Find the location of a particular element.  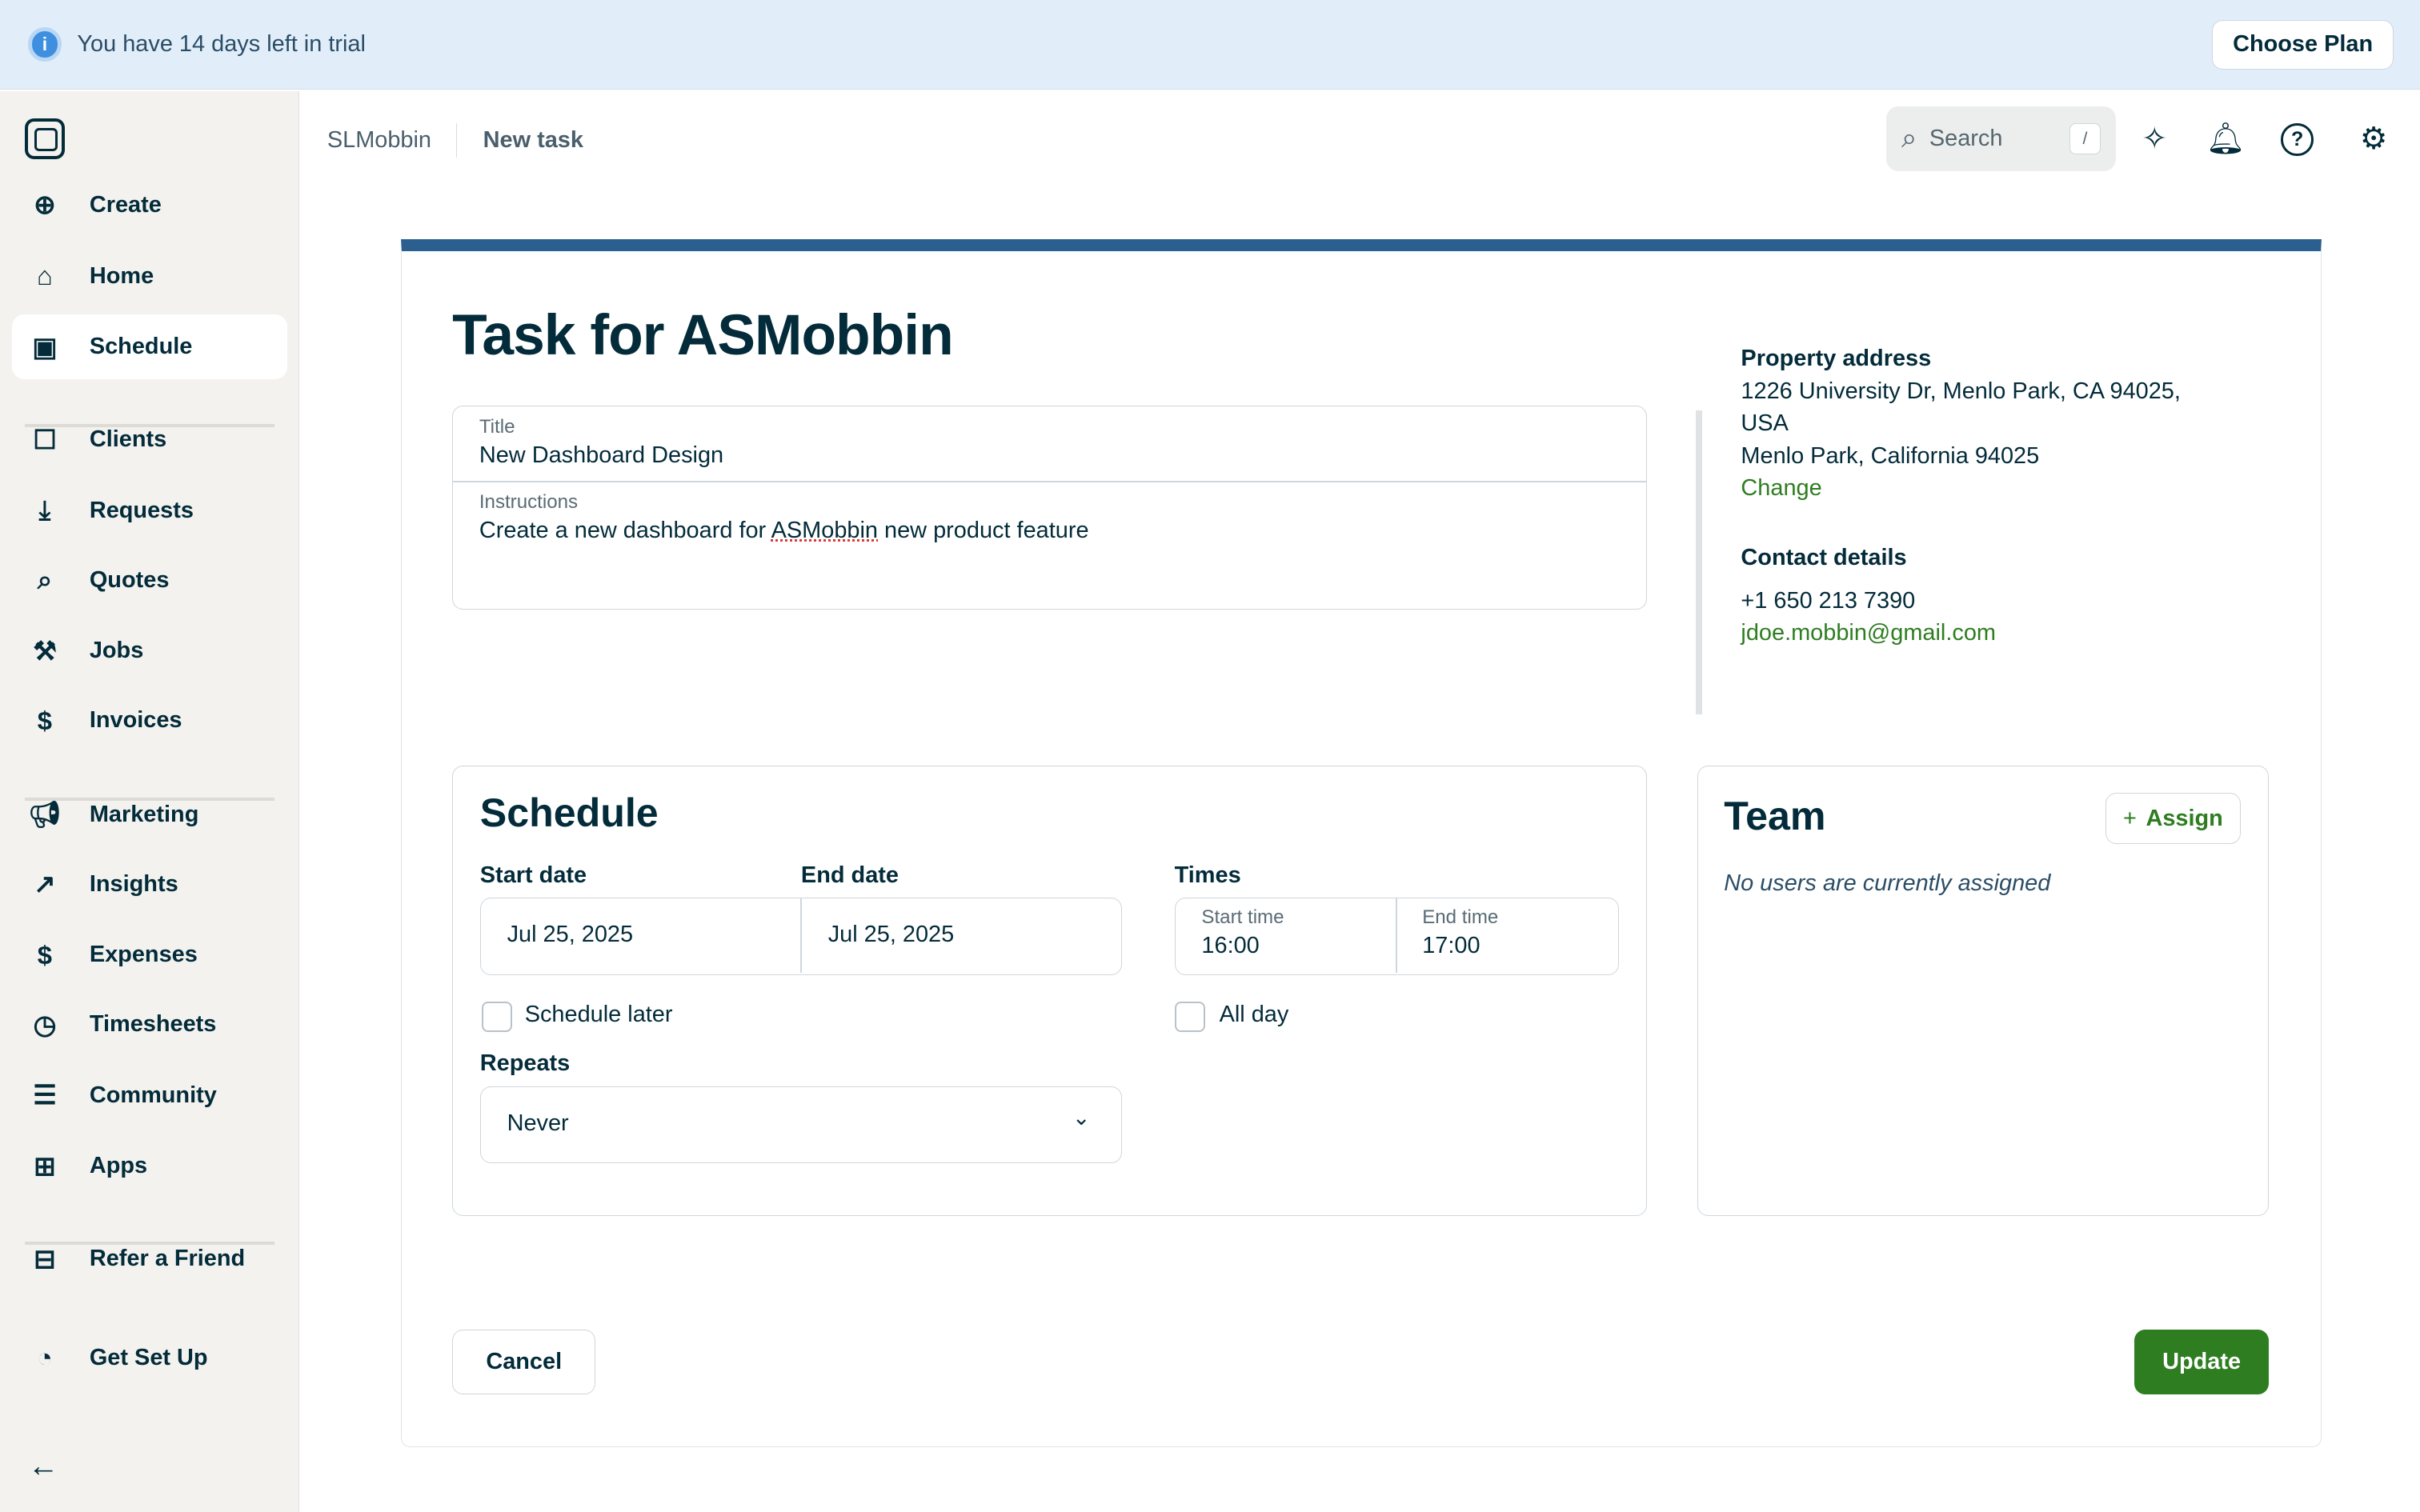

sidebar-item-label: Requests is located at coordinates (141, 510).